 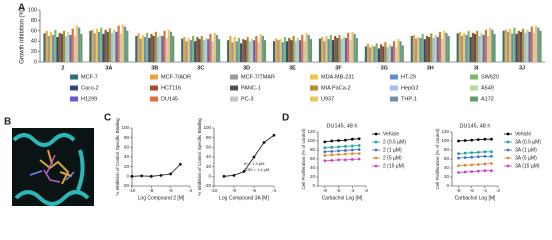 I want to click on x-tick-label: -2, so click(x=498, y=190).